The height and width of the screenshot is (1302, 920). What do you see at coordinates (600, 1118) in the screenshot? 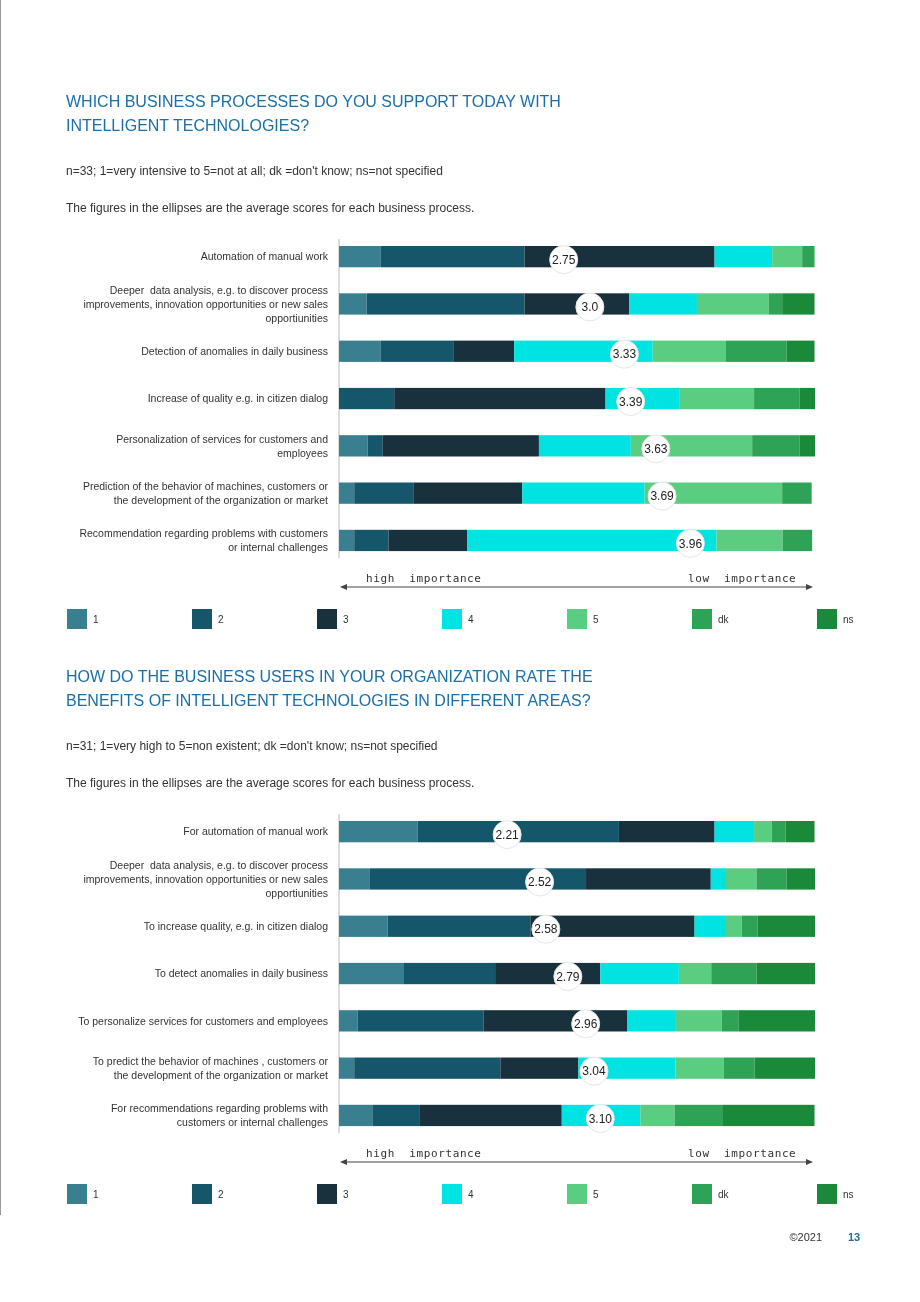
I see `annotation: 3.10` at bounding box center [600, 1118].